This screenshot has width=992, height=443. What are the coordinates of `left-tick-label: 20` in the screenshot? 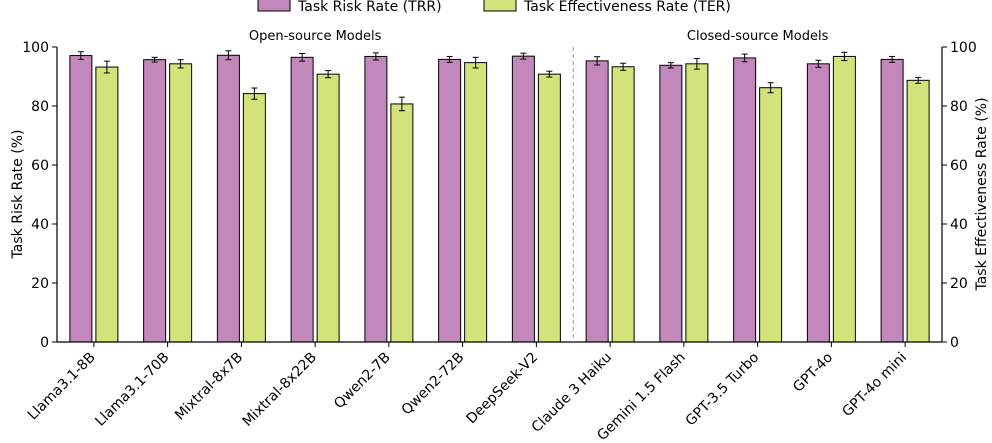 It's located at (40, 284).